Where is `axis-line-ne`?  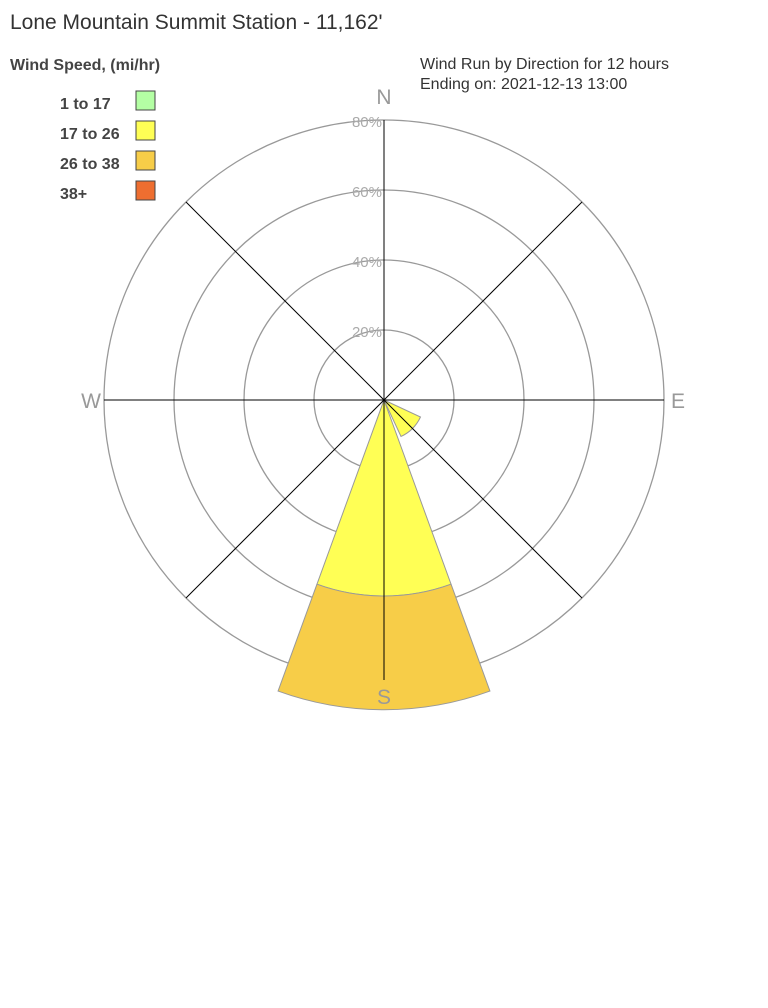 axis-line-ne is located at coordinates (483, 301).